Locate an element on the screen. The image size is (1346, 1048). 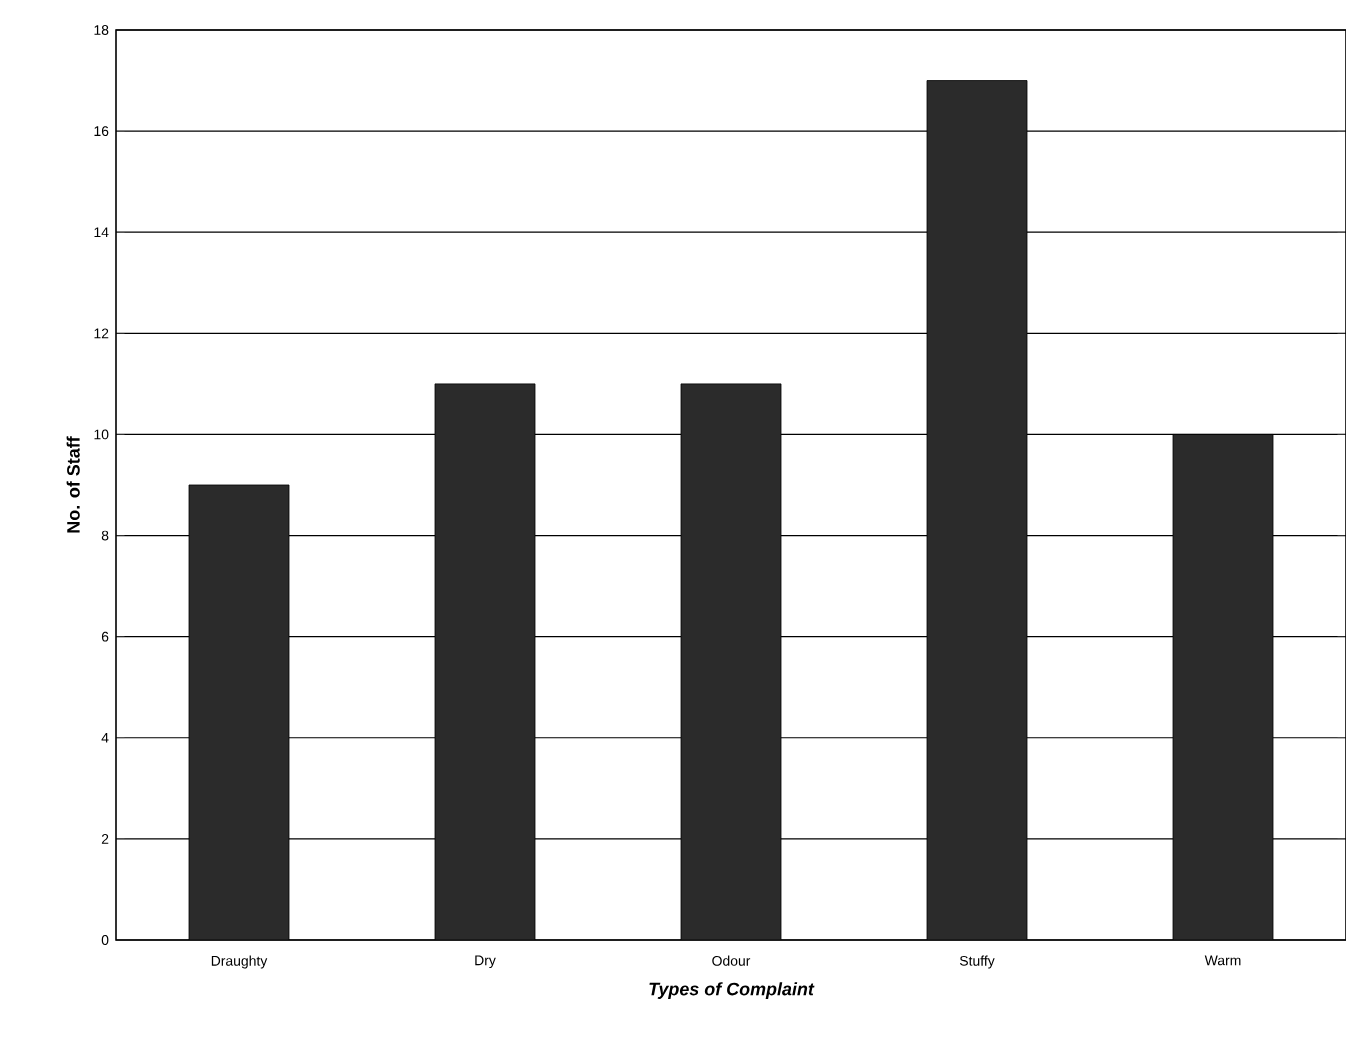
x-axis-title: Types of Complaint is located at coordinates (732, 990).